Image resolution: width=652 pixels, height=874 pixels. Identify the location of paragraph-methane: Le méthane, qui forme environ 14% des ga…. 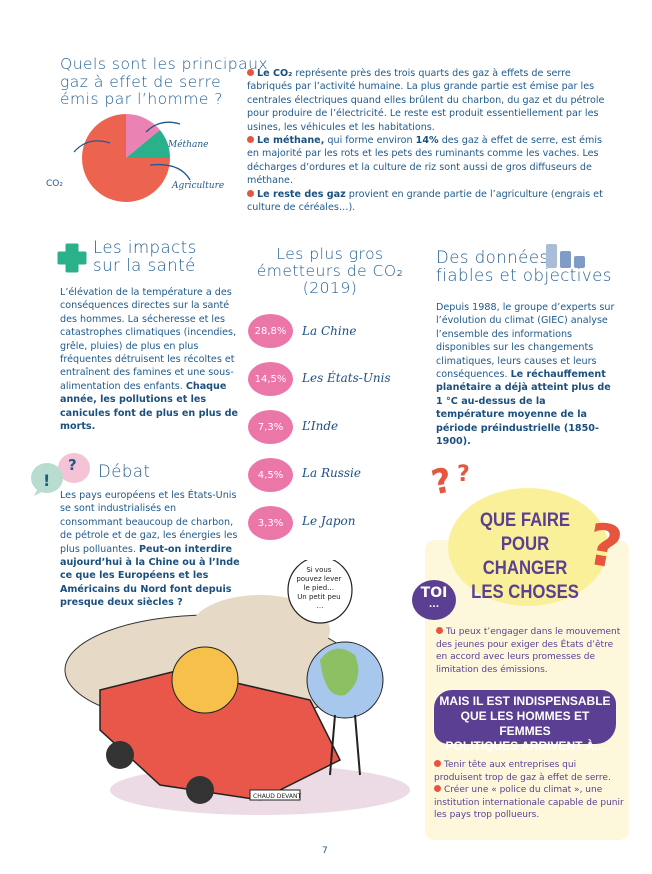
(427, 161).